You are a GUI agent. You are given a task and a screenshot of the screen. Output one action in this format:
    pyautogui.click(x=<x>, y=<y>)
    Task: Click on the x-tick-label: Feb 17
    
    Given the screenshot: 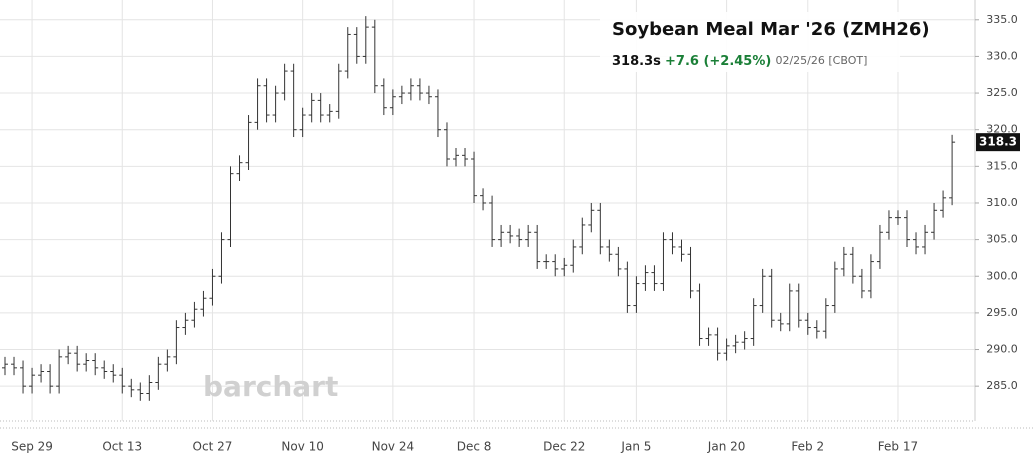 What is the action you would take?
    pyautogui.click(x=898, y=447)
    